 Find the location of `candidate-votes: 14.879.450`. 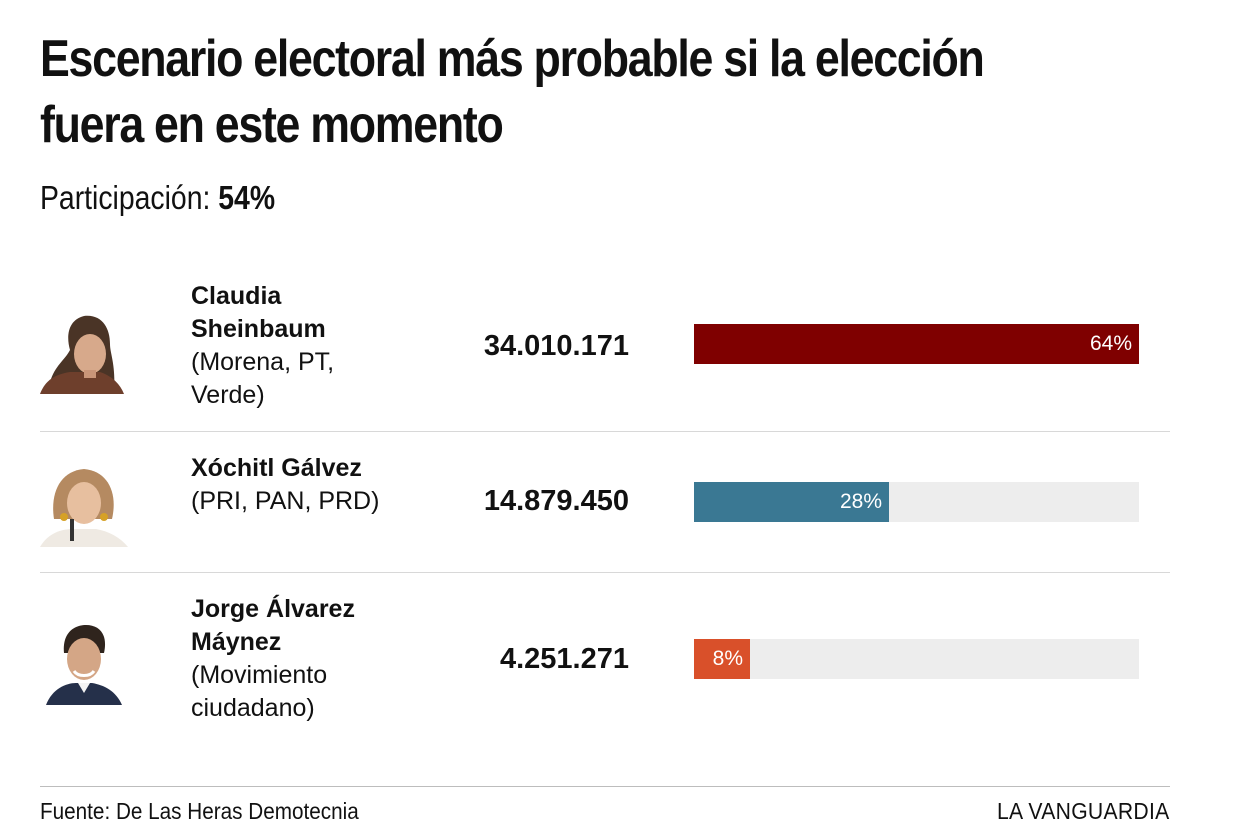

candidate-votes: 14.879.450 is located at coordinates (556, 501).